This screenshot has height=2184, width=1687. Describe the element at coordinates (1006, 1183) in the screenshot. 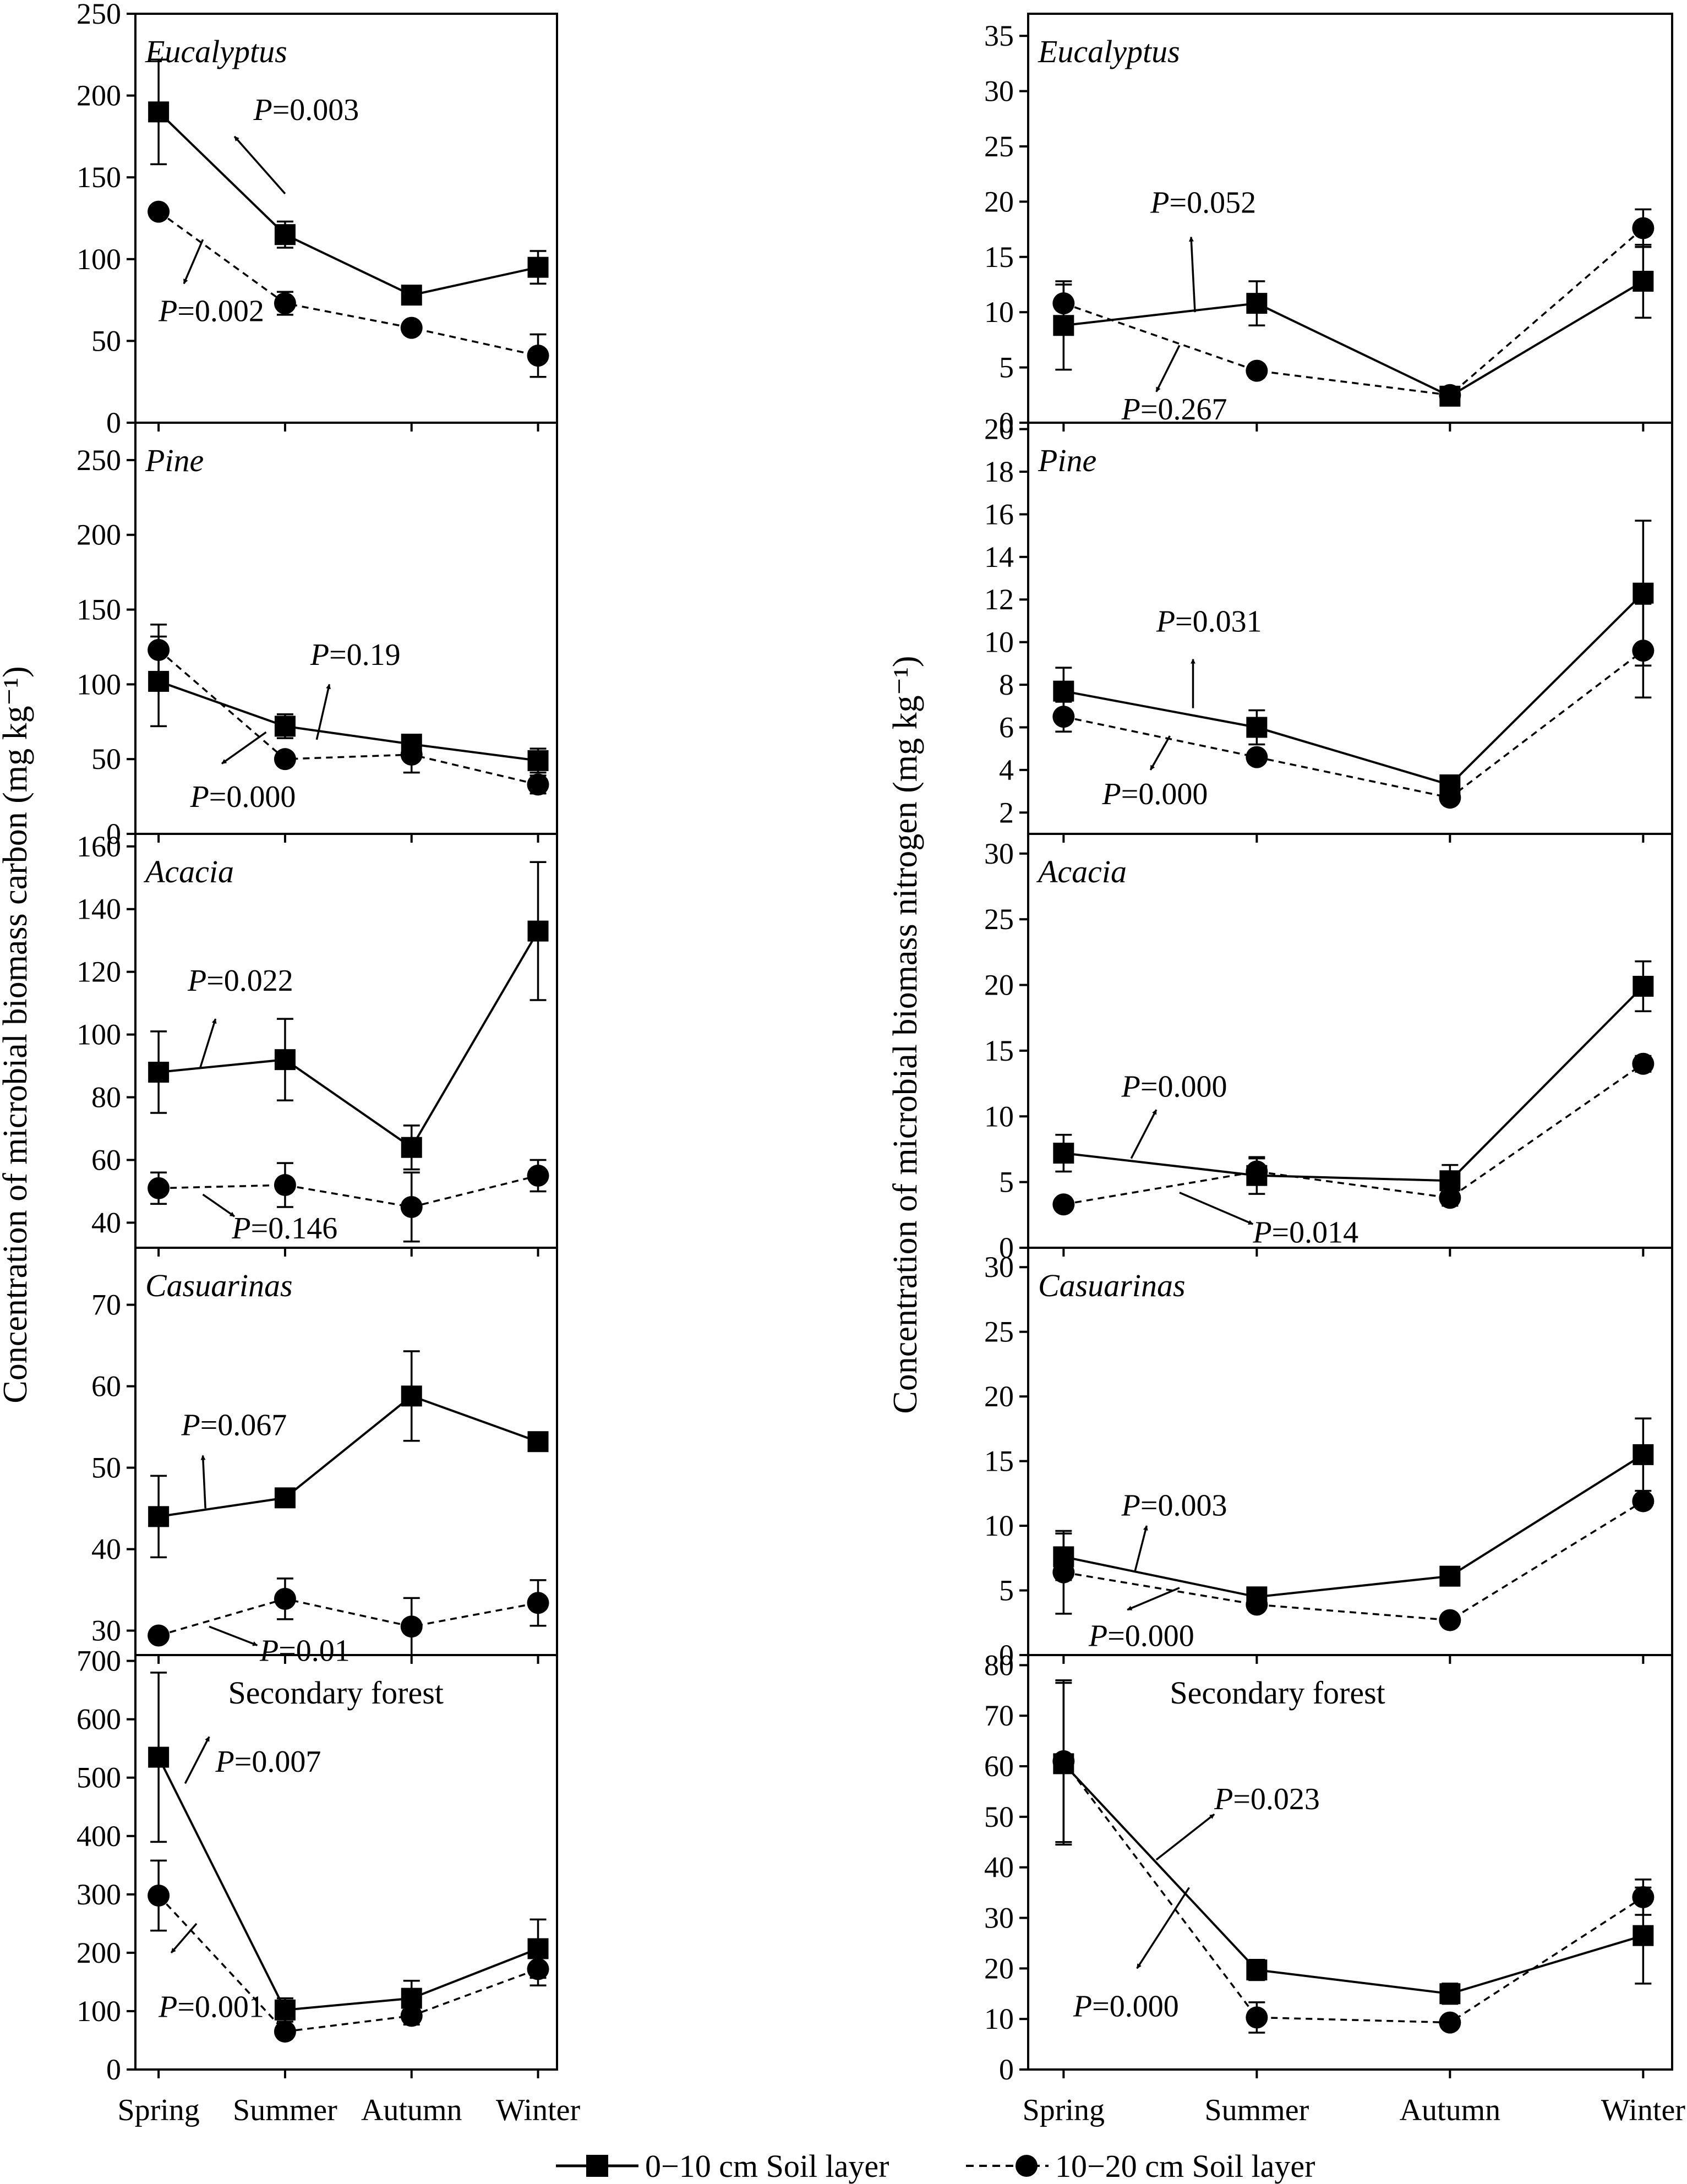

I see `y-tick-label: 5` at that location.